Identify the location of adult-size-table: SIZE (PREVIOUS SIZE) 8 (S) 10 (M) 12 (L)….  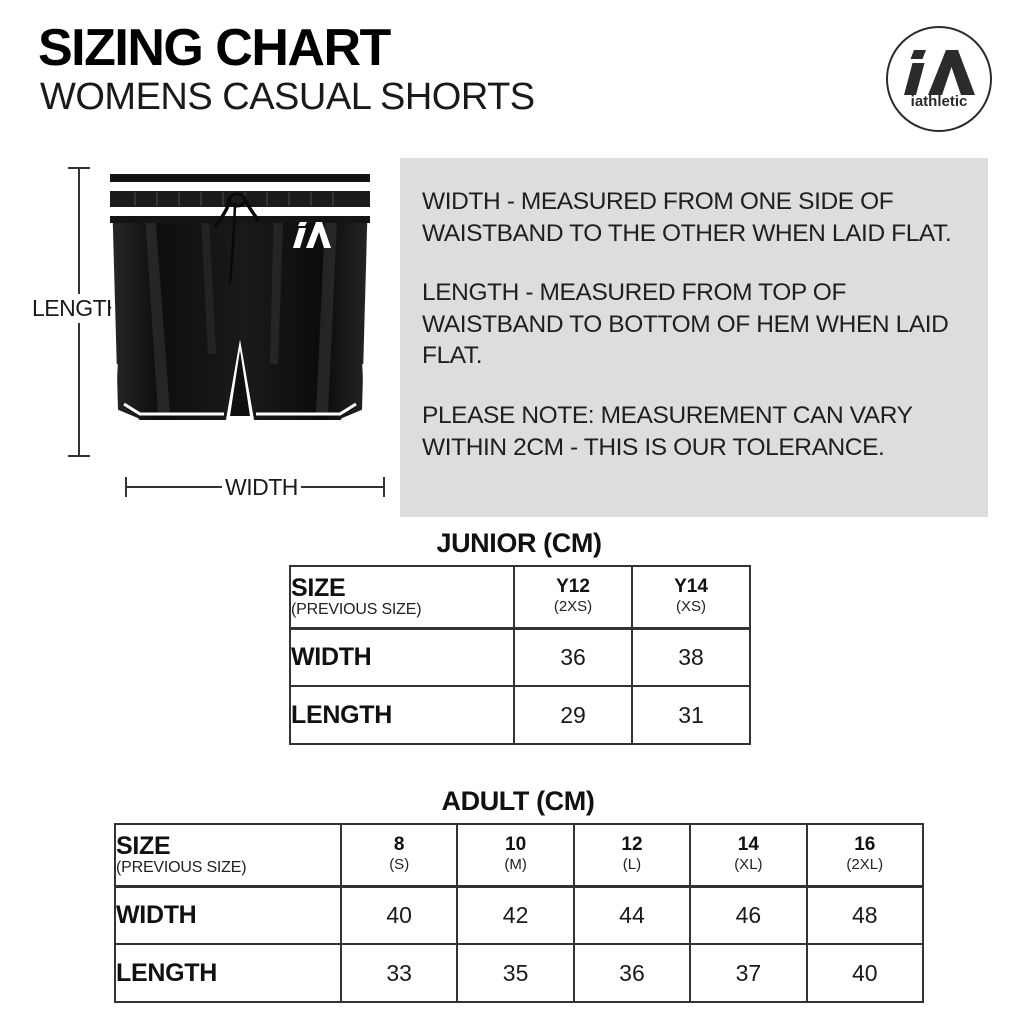
(519, 913).